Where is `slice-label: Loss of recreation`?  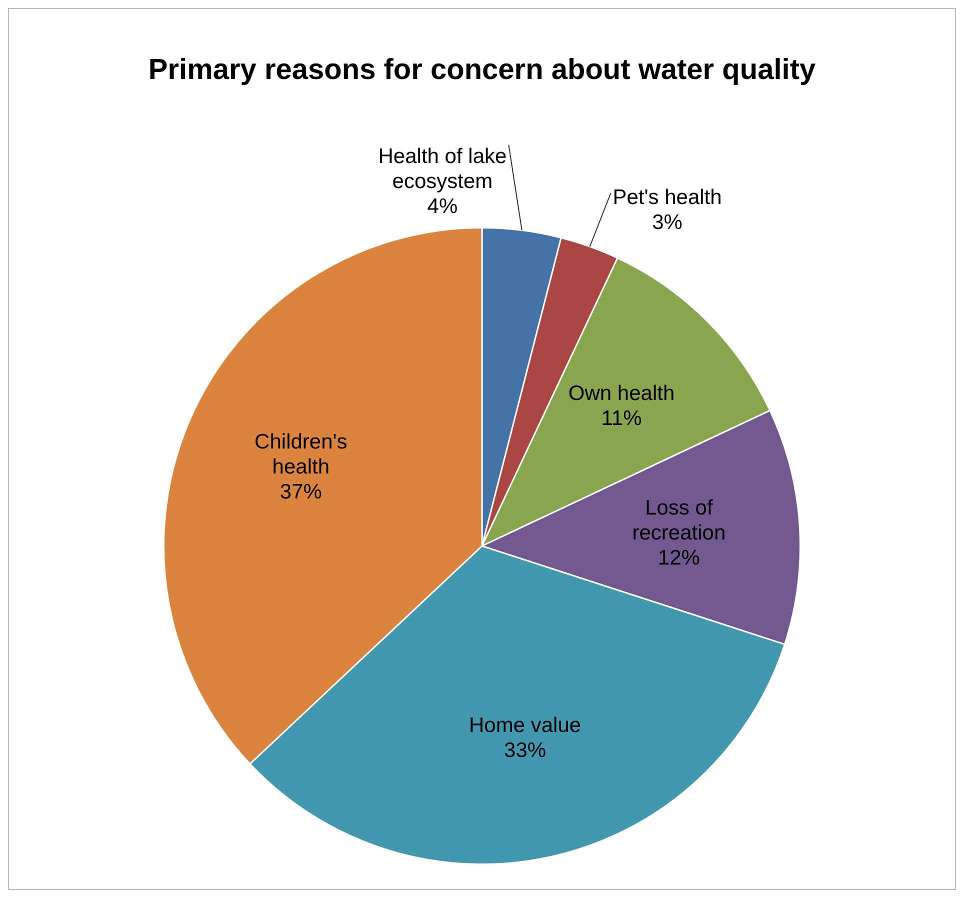
slice-label: Loss of recreation is located at coordinates (679, 520).